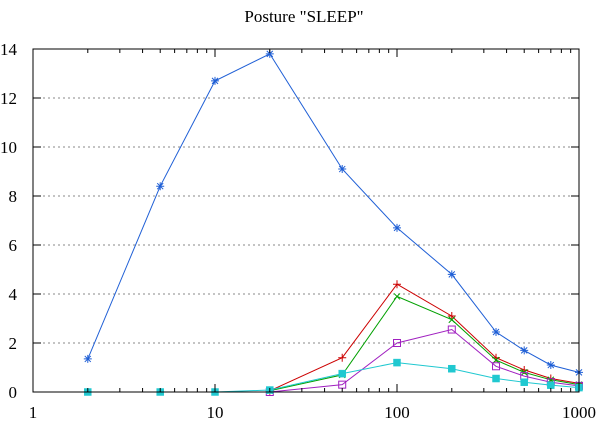 This screenshot has width=601, height=424. I want to click on y-tick-label: 10, so click(8, 147).